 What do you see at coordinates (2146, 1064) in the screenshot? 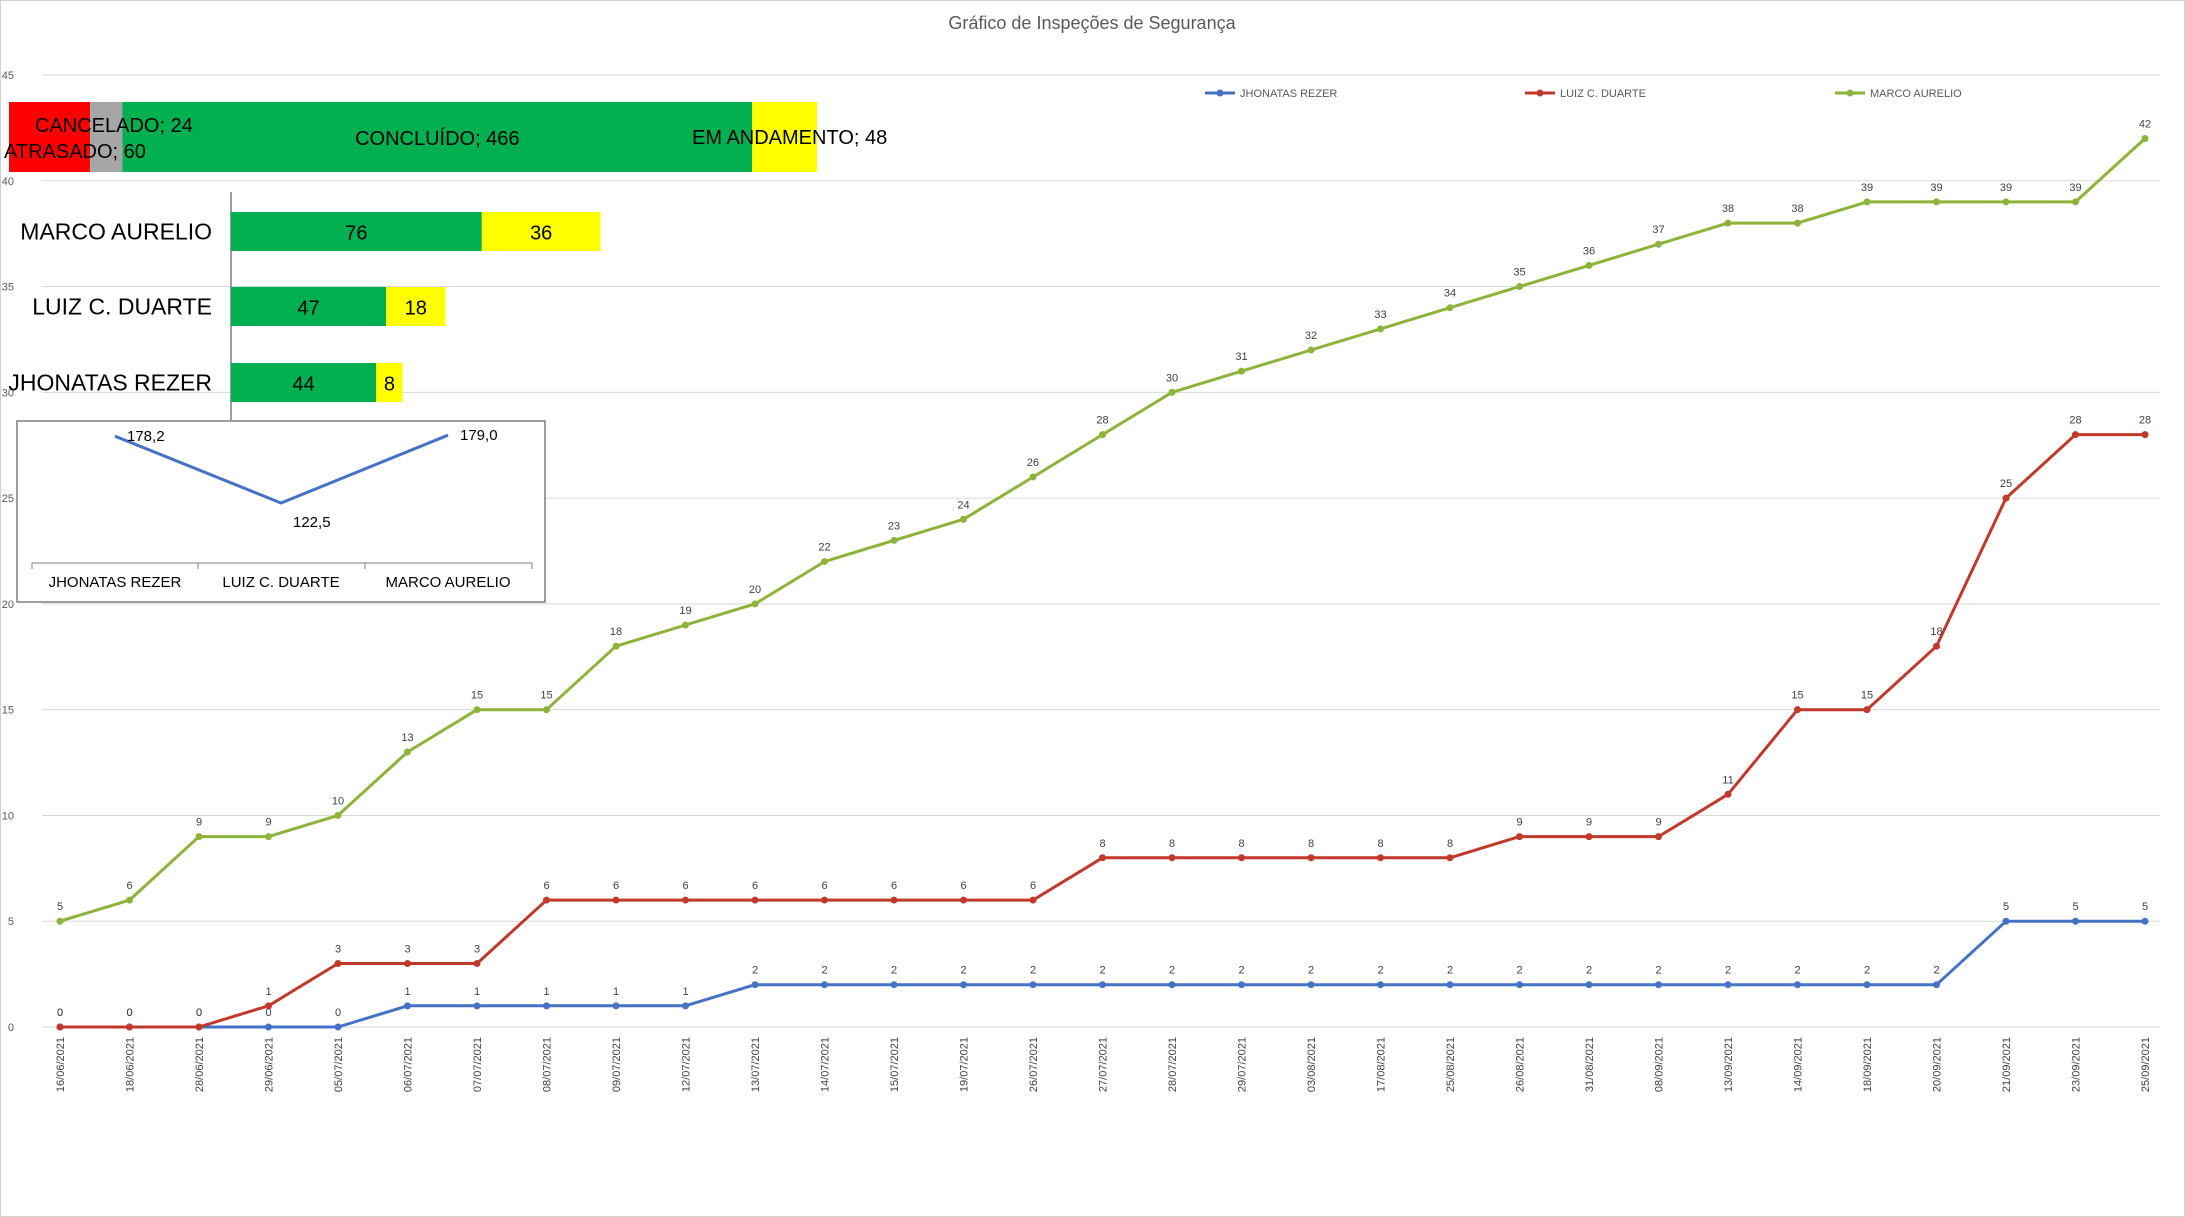
I see `x-tick-25-09-2021: 25/09/2021` at bounding box center [2146, 1064].